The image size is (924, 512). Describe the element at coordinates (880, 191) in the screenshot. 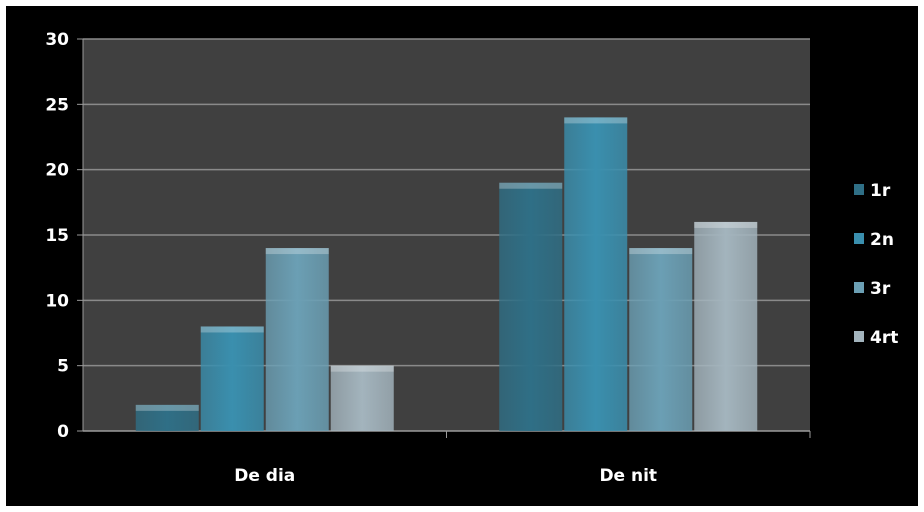

I see `legend-label-1r: 1r` at that location.